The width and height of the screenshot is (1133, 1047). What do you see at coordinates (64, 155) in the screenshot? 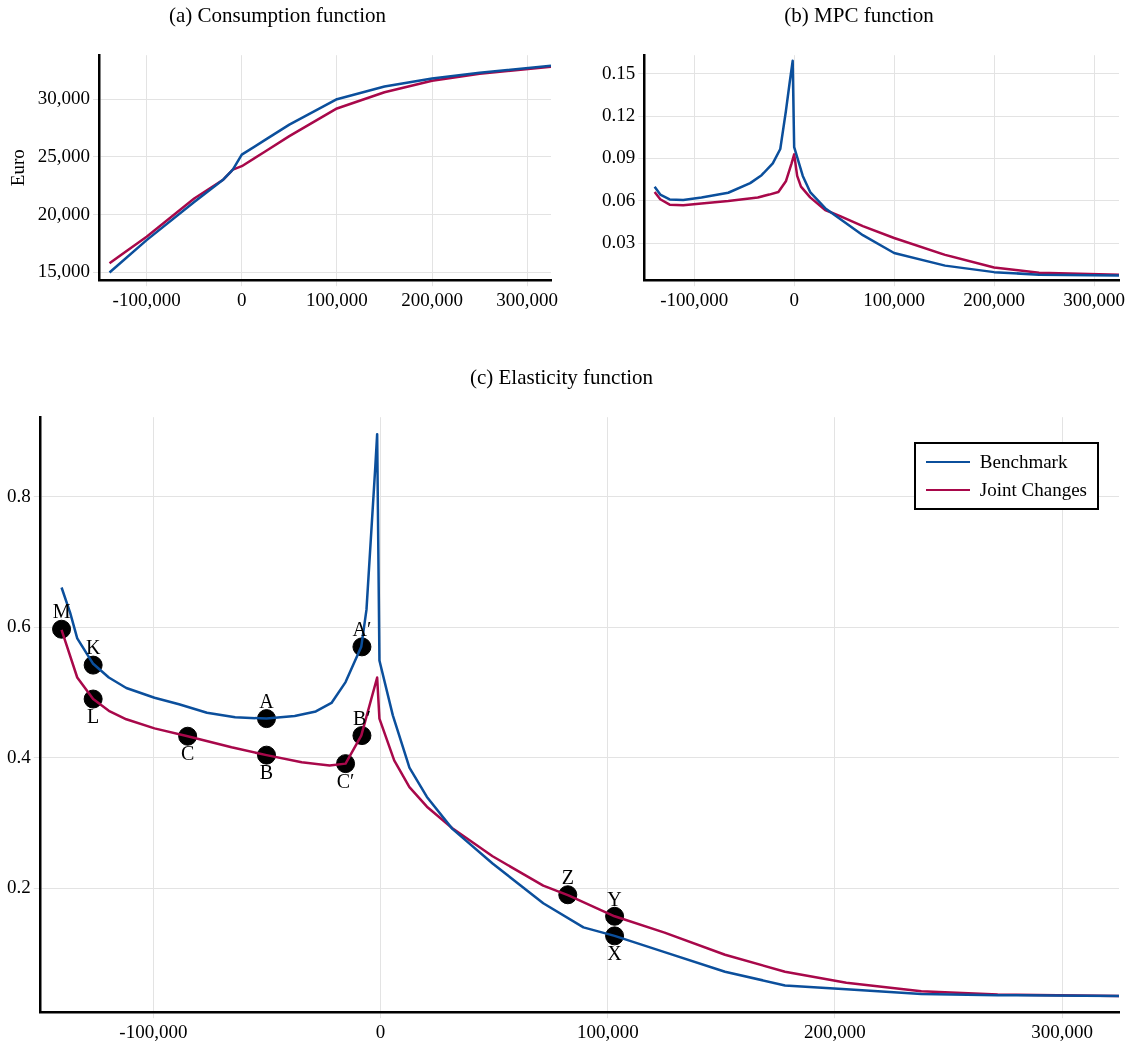
I see `y-tick-label: 25,000` at bounding box center [64, 155].